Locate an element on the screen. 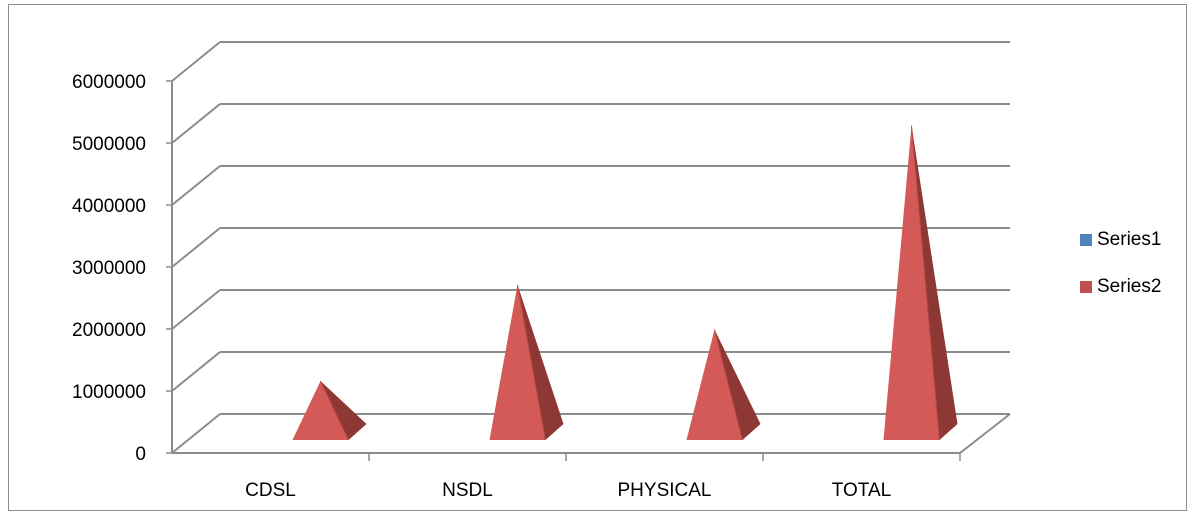  y-tick-label: 3000000 is located at coordinates (109, 268).